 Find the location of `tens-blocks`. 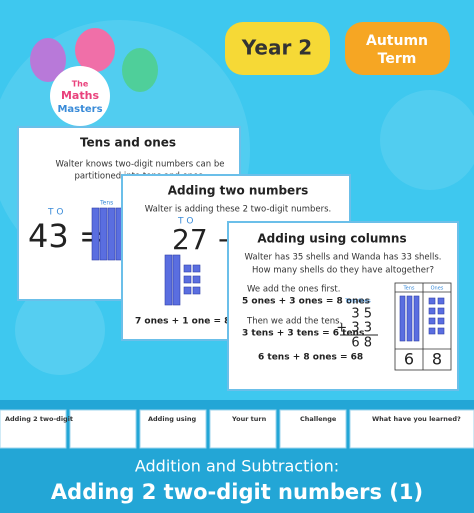

tens-blocks is located at coordinates (107, 234).